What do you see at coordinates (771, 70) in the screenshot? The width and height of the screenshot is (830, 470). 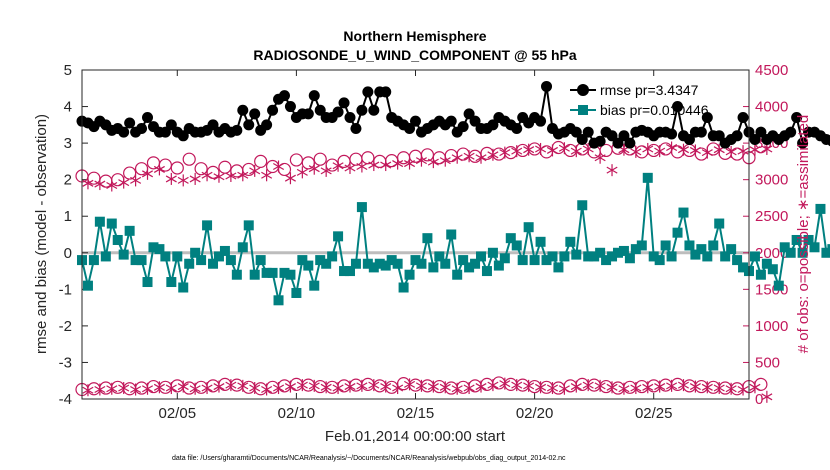 I see `right-tick-label: 4500` at bounding box center [771, 70].